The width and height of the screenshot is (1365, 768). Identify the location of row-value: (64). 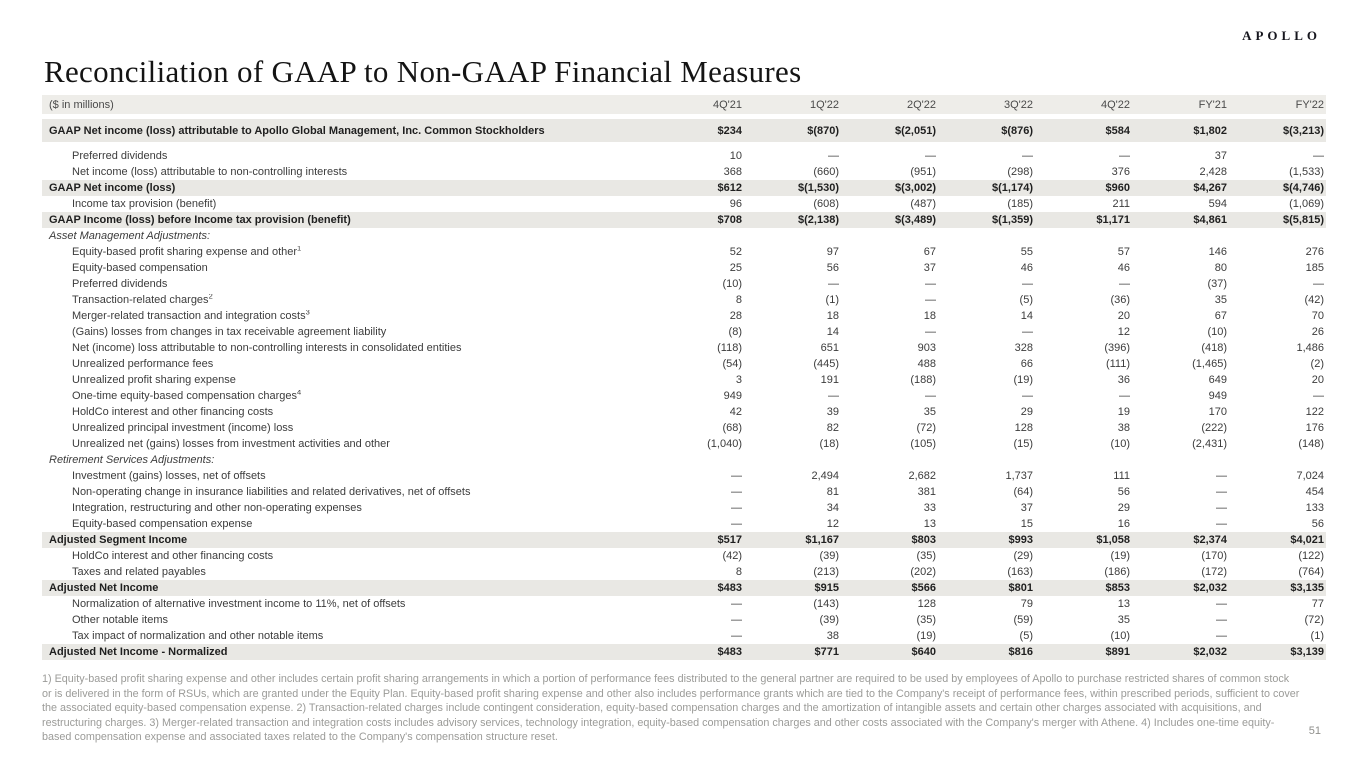
(1023, 492).